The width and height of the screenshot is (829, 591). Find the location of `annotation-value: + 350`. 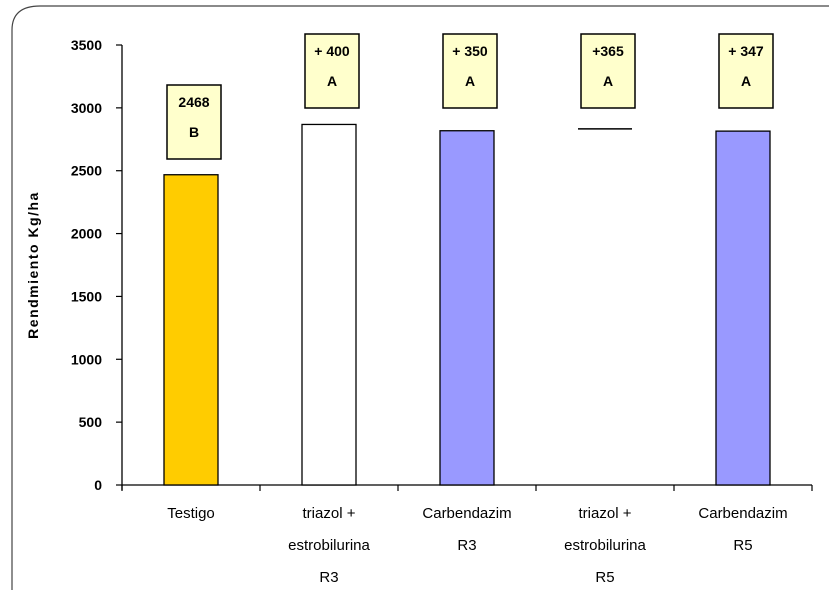

annotation-value: + 350 is located at coordinates (470, 51).